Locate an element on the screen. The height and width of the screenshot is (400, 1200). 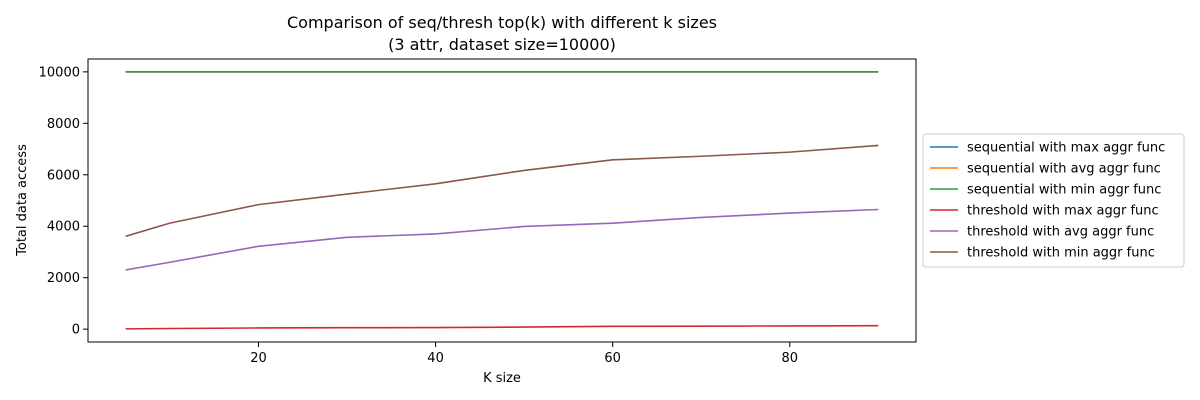
legend-label: threshold with min aggr func is located at coordinates (1061, 253).